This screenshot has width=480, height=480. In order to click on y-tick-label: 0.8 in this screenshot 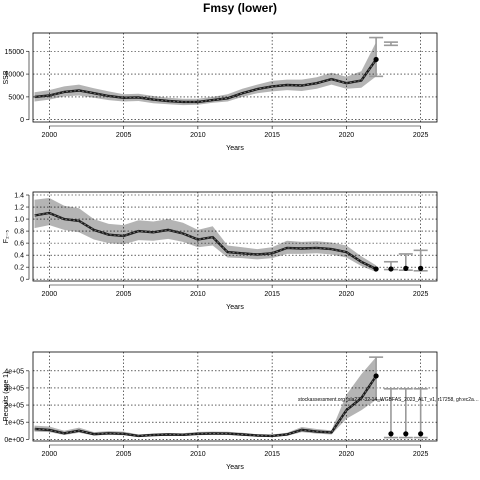, I will do `click(19, 232)`.